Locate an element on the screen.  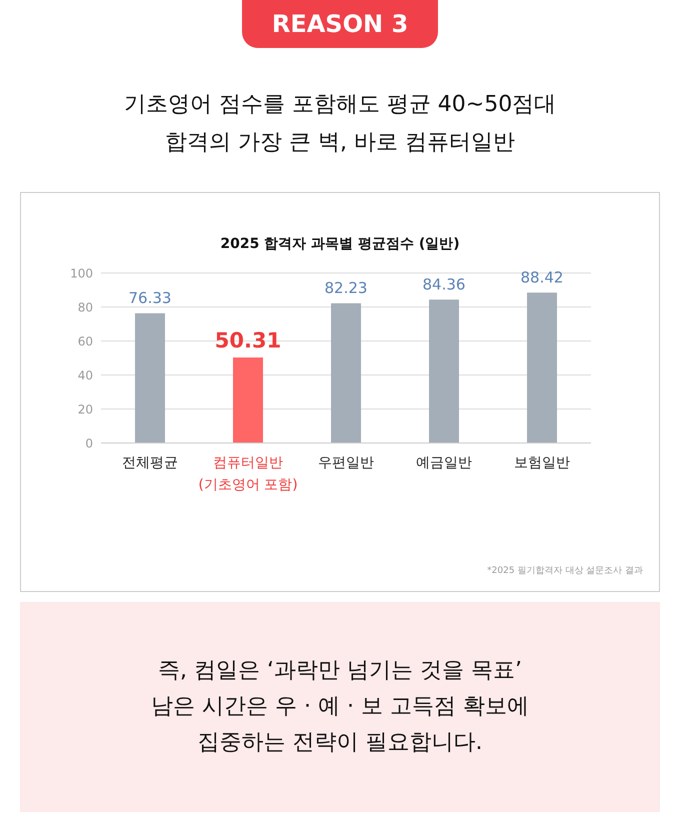
x-tick-label: 우편일반 is located at coordinates (346, 463).